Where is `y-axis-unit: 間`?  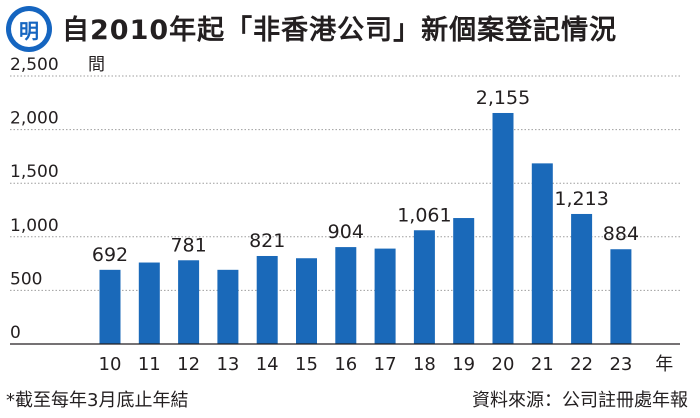
y-axis-unit: 間 is located at coordinates (96, 65).